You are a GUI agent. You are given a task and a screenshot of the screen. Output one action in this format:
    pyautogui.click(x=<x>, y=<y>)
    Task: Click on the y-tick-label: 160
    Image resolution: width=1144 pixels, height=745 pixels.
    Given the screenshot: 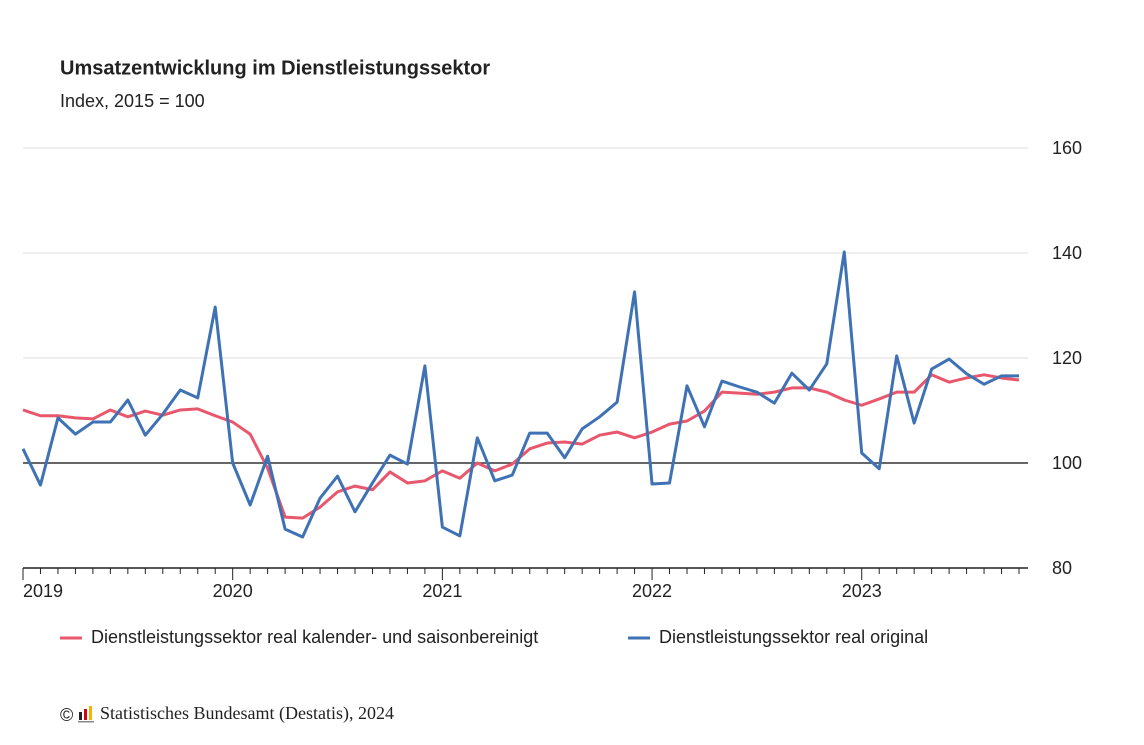 What is the action you would take?
    pyautogui.click(x=1067, y=148)
    